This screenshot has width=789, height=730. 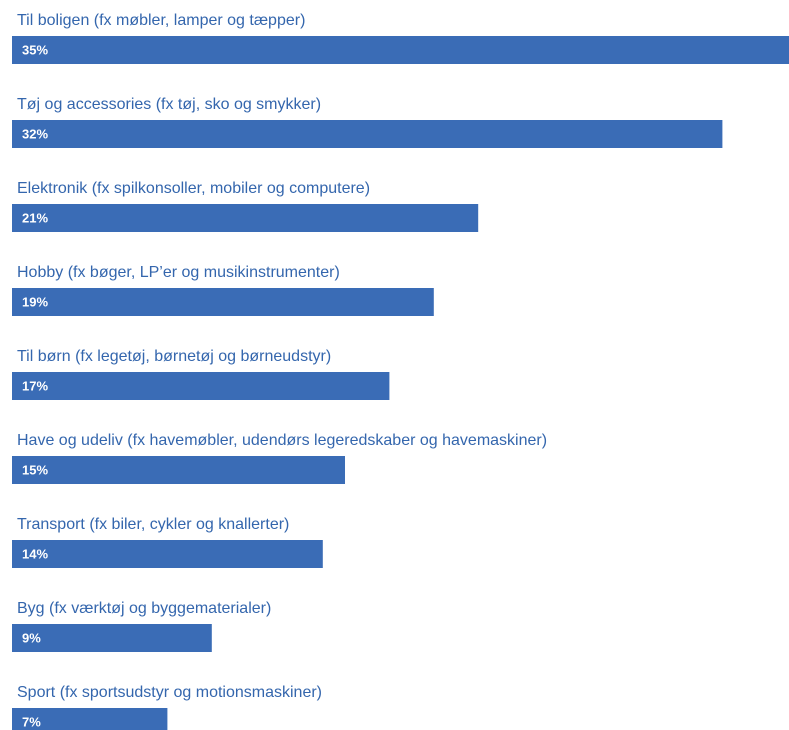 I want to click on value-label: 35%, so click(x=35, y=49).